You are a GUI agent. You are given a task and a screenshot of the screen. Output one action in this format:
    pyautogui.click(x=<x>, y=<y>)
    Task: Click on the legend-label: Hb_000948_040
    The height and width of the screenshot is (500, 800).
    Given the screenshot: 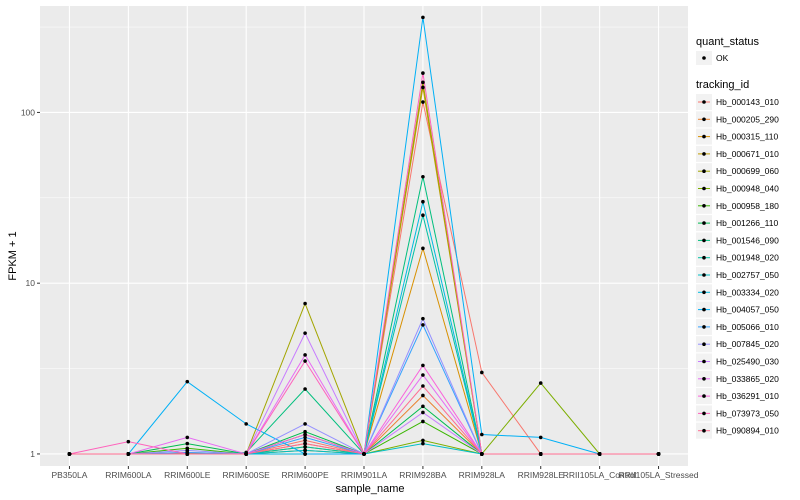 What is the action you would take?
    pyautogui.click(x=747, y=189)
    